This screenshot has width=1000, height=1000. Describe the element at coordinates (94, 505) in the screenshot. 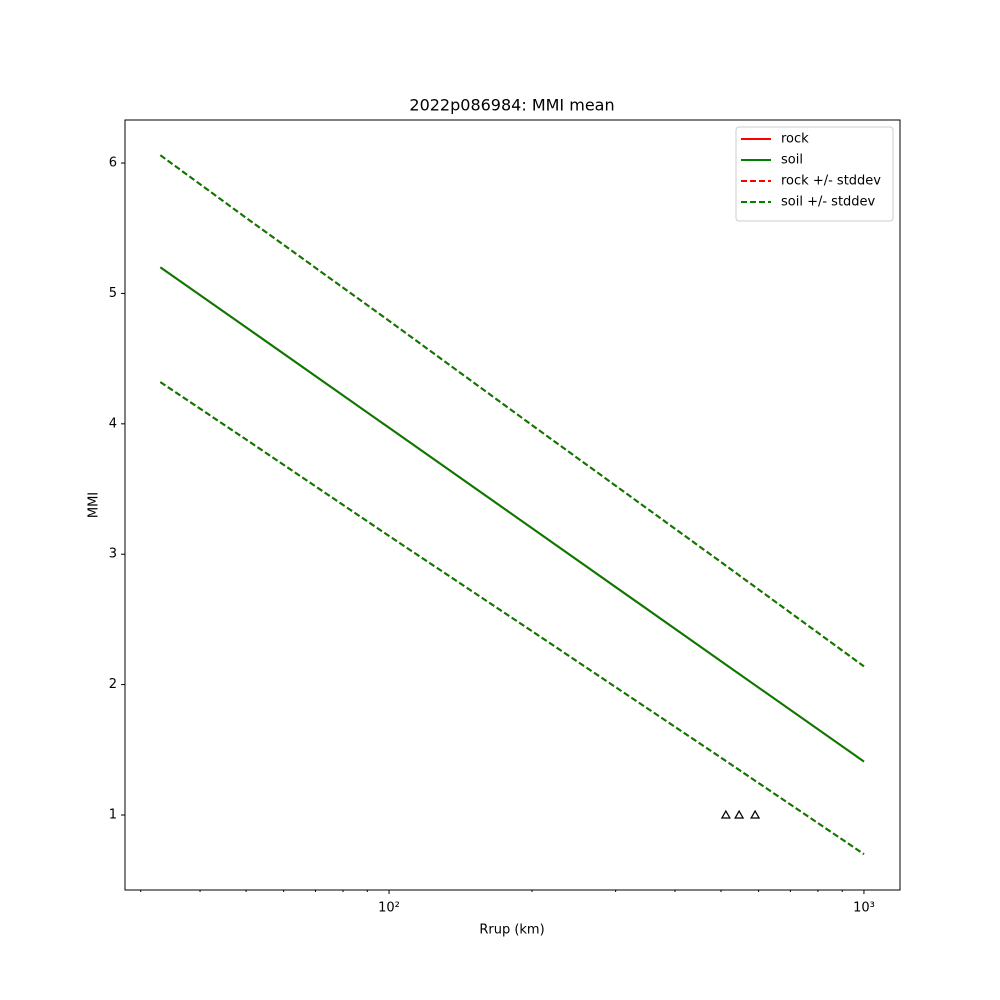

I see `y-axis-label: MMI` at that location.